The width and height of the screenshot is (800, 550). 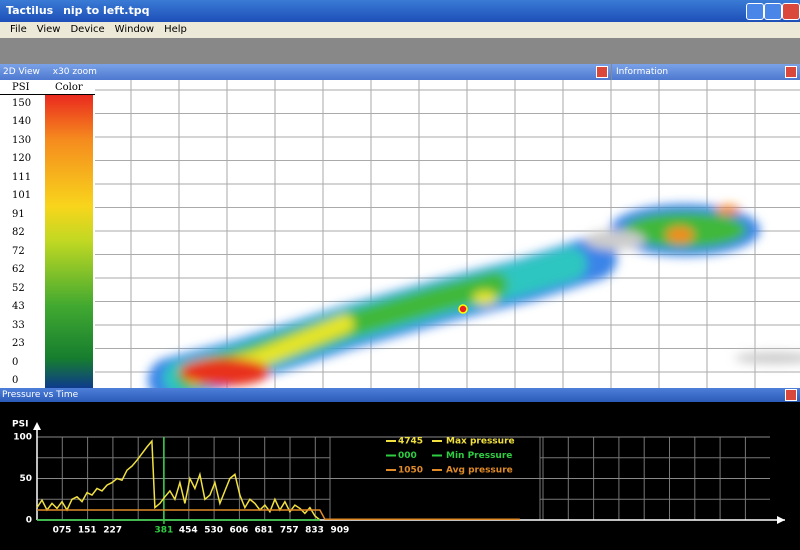 What do you see at coordinates (18, 214) in the screenshot?
I see `scale-label: 91` at bounding box center [18, 214].